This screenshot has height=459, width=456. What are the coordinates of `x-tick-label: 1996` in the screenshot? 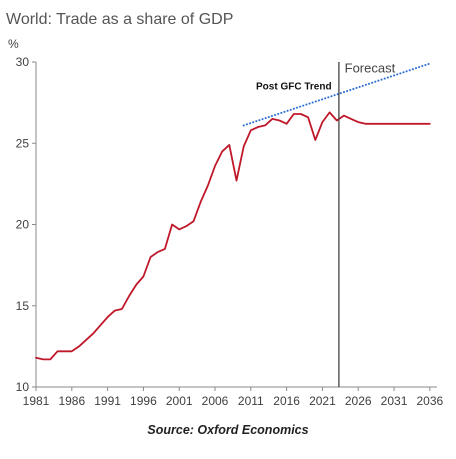 It's located at (143, 401).